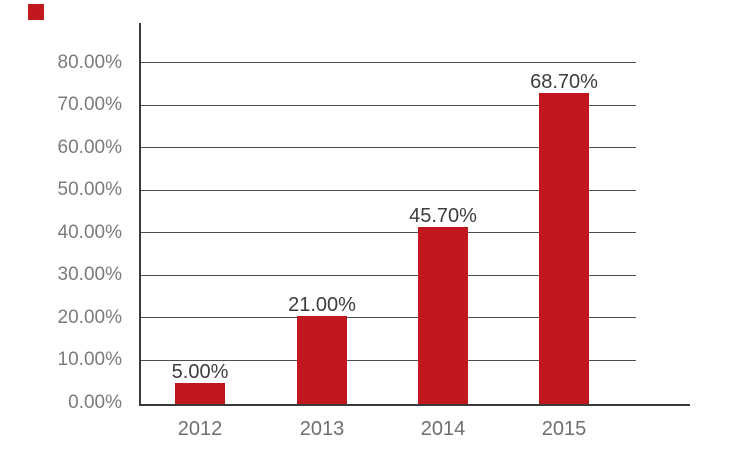  I want to click on y-axis-label: 50.00%, so click(89, 189).